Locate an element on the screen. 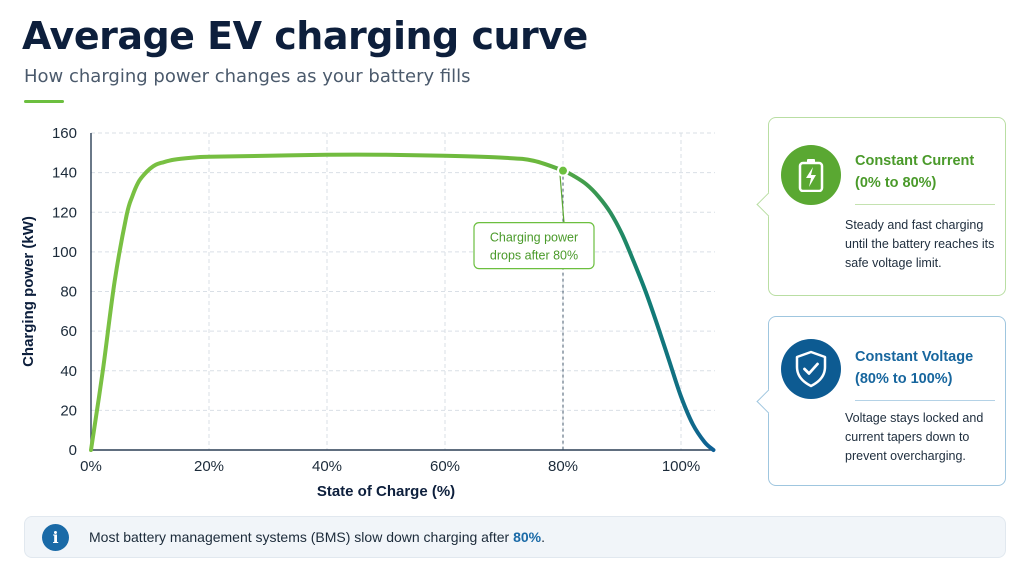  title-accent-line is located at coordinates (44, 101).